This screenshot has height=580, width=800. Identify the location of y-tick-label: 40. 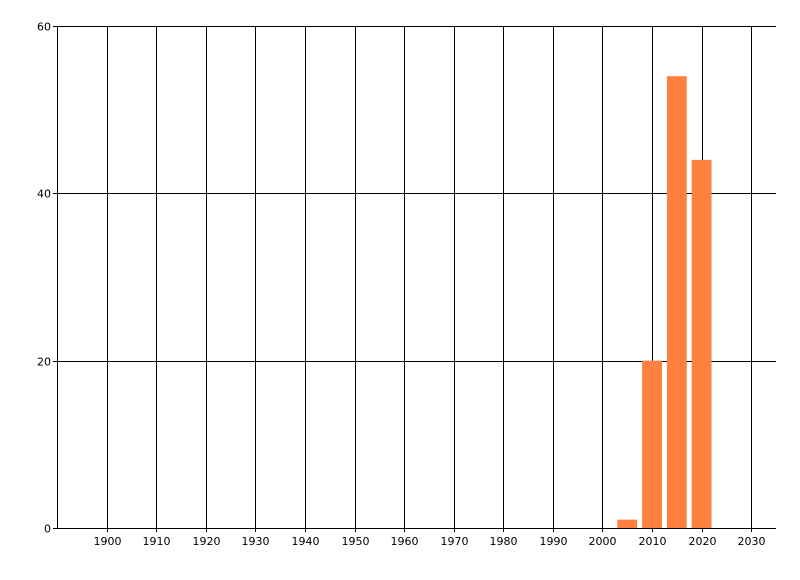
(44, 194).